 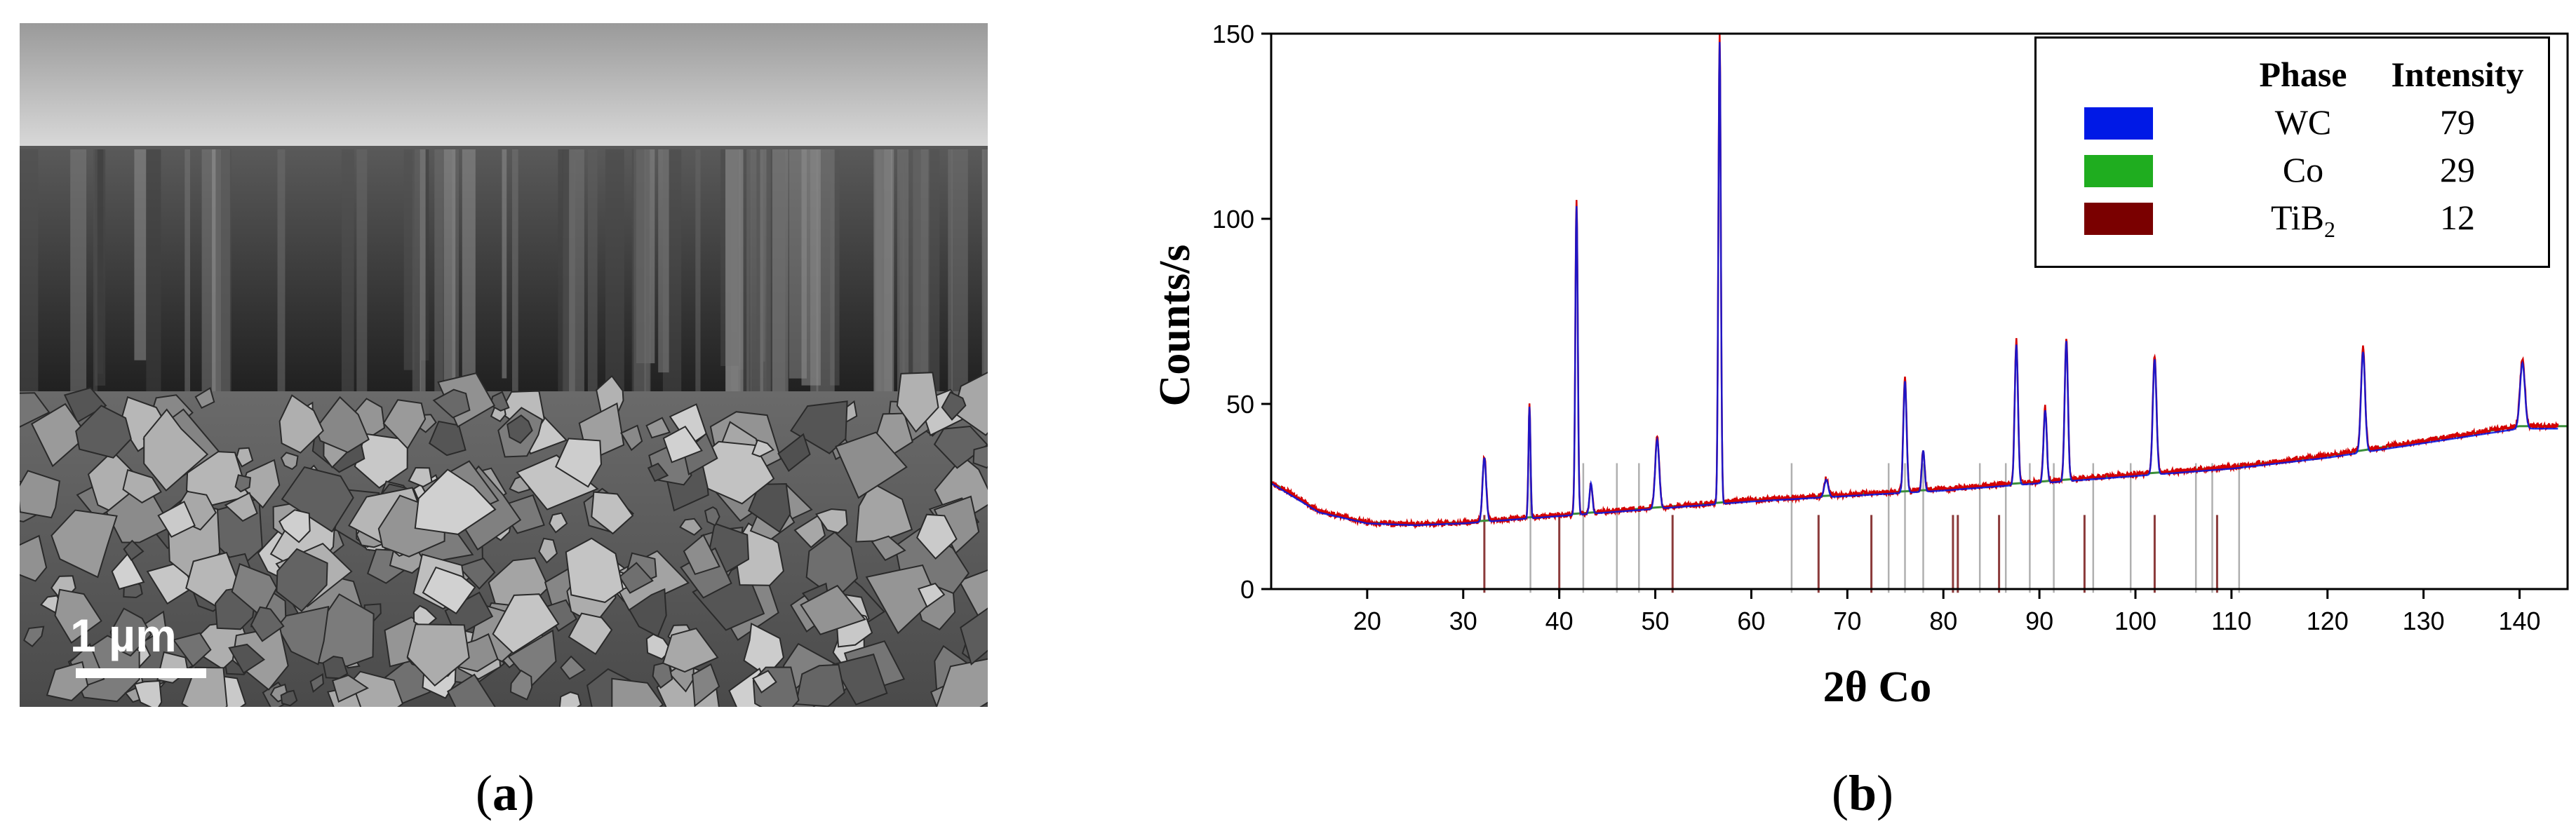 I want to click on coating-surface, so click(x=504, y=84).